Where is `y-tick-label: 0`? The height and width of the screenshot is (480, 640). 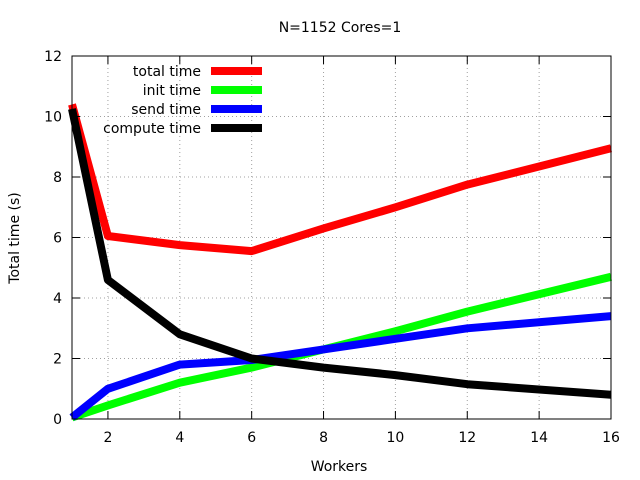 y-tick-label: 0 is located at coordinates (57, 420).